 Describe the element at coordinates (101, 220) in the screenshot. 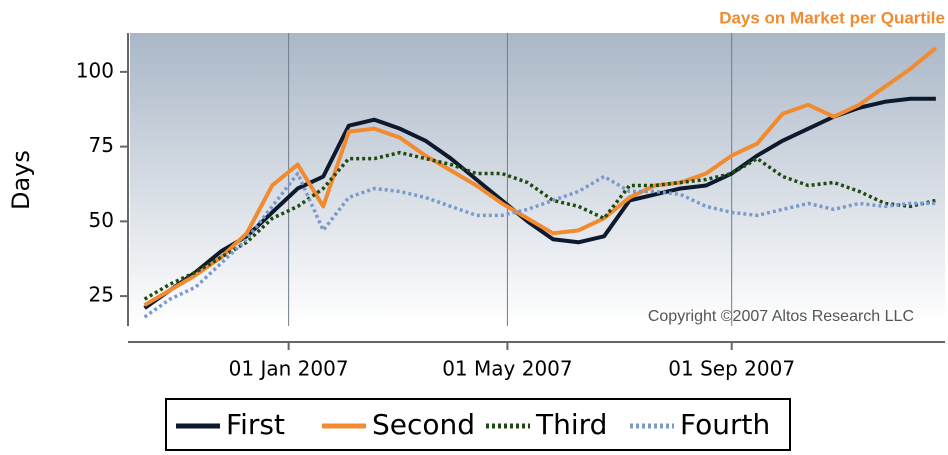

I see `y-tick-label: 50` at that location.